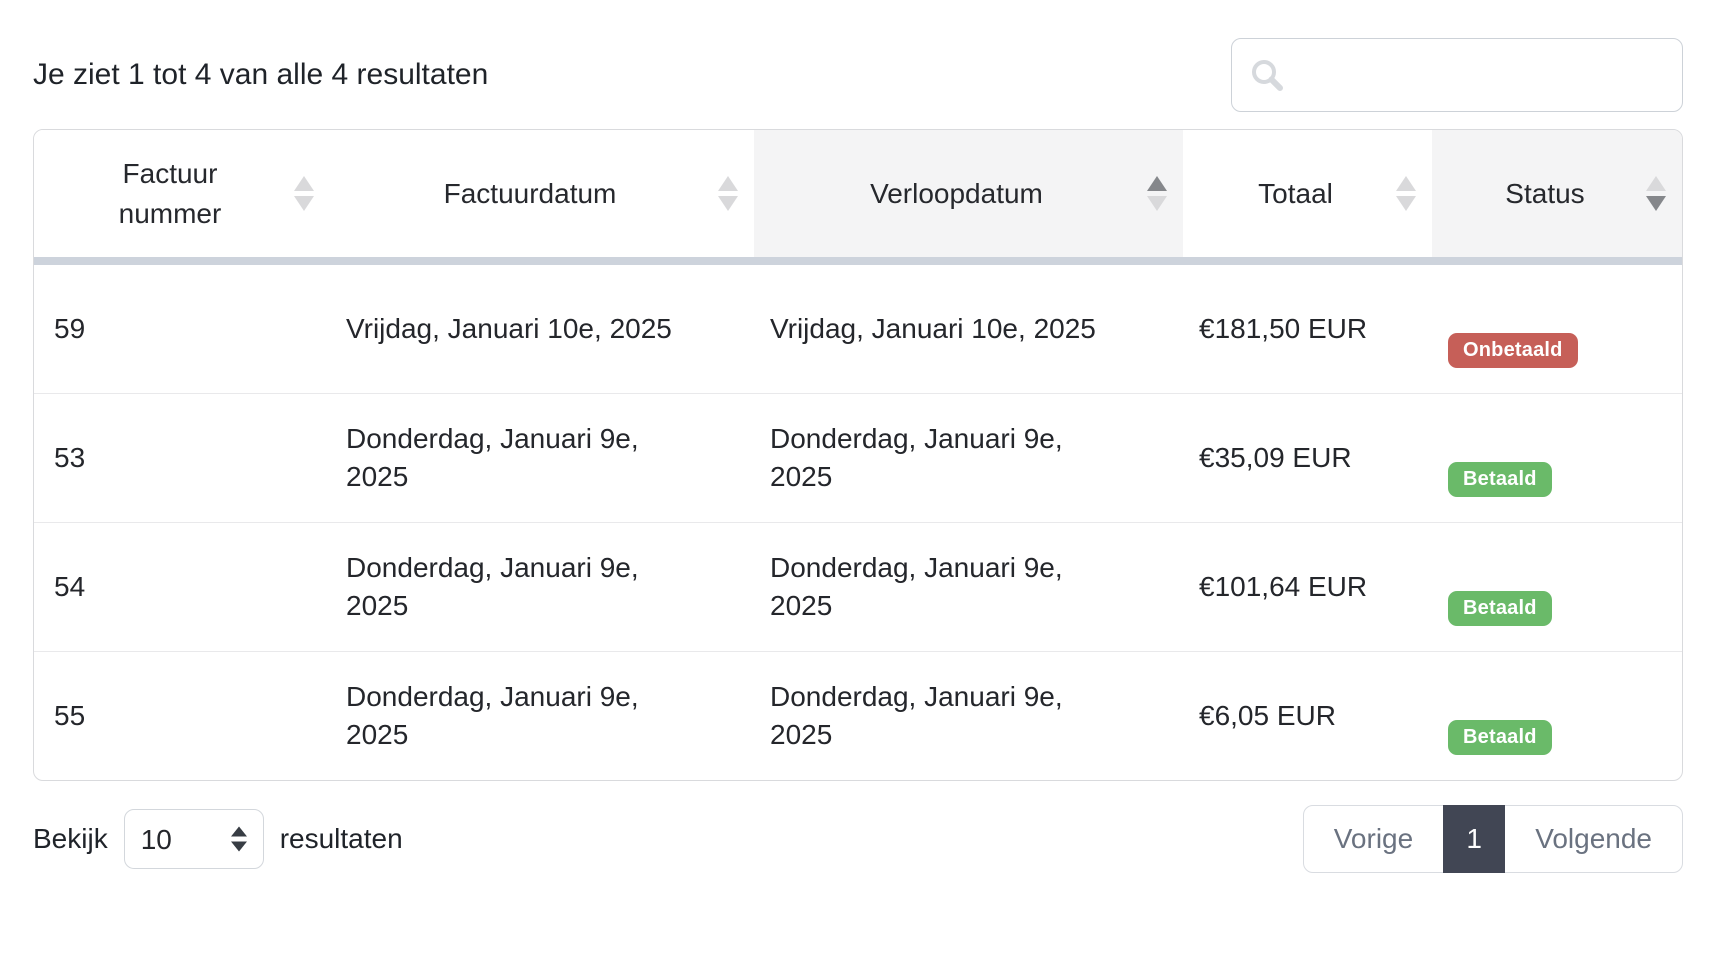 This screenshot has height=960, width=1734. I want to click on page-size-select: 10, so click(193, 839).